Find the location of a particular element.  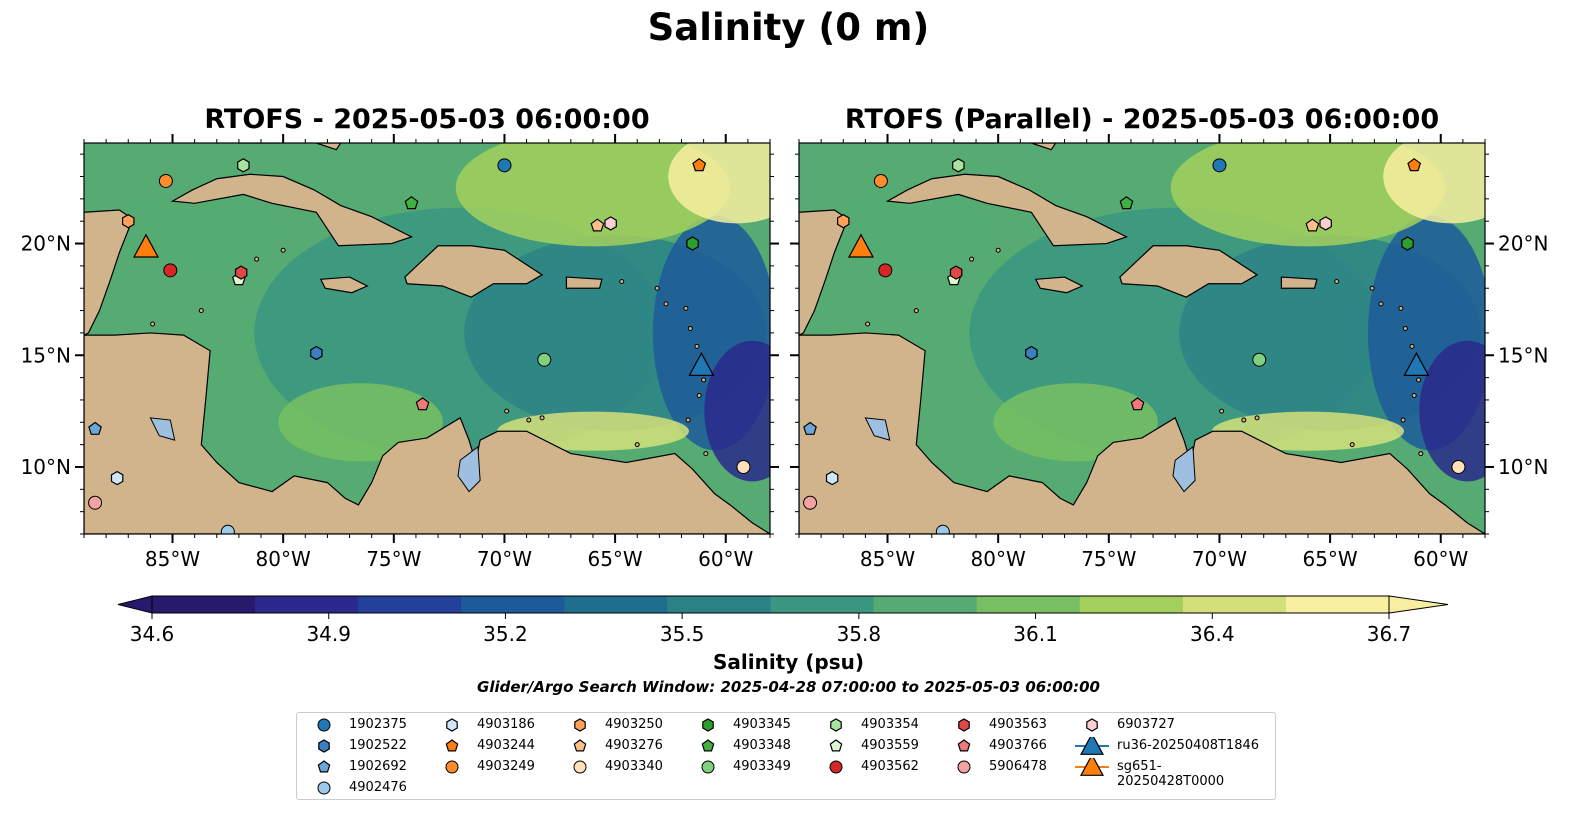

colorbar-frame is located at coordinates (770, 604).